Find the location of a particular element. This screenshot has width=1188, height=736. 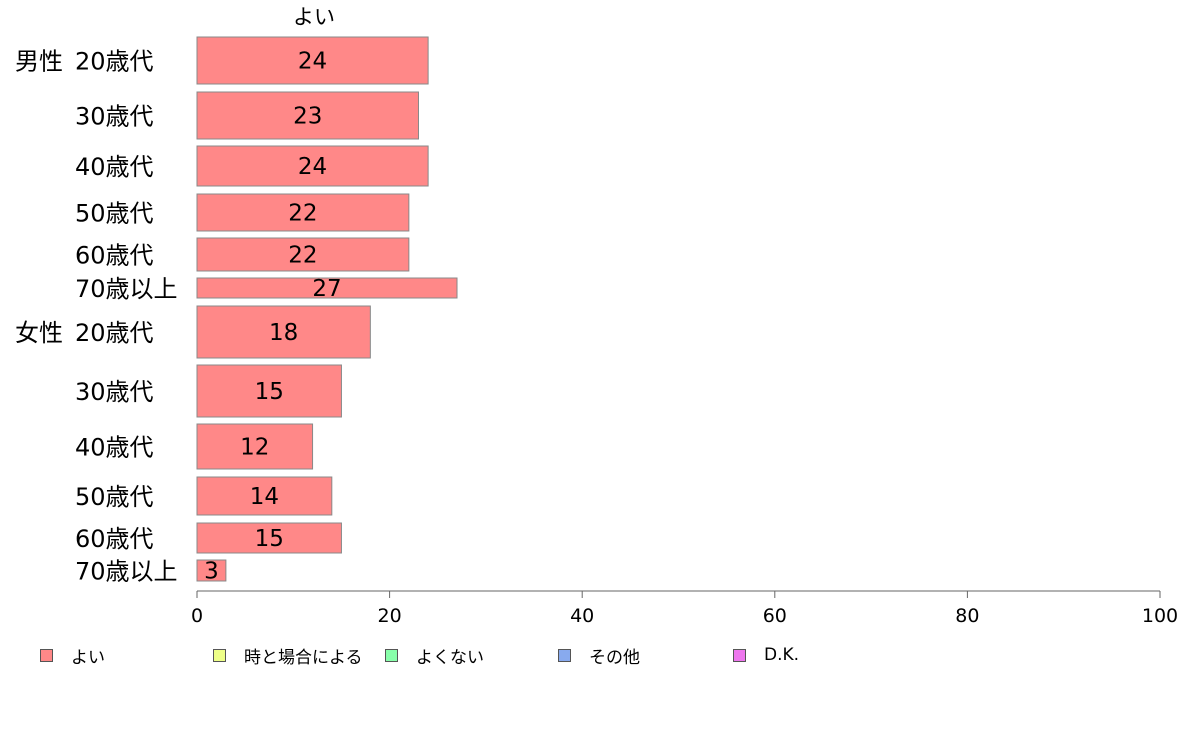

legend-item: 時と場合による is located at coordinates (288, 655).